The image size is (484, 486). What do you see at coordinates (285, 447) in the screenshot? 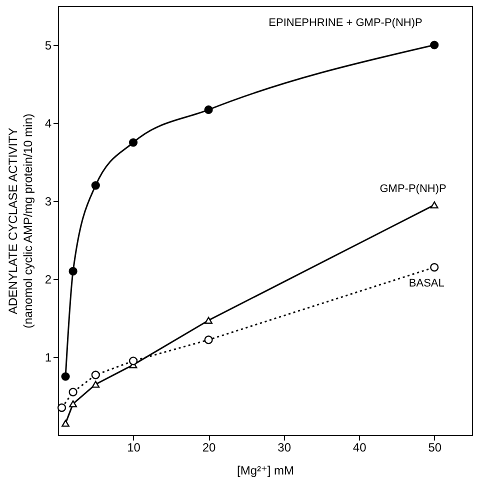
I see `x-tick-label: 30` at bounding box center [285, 447].